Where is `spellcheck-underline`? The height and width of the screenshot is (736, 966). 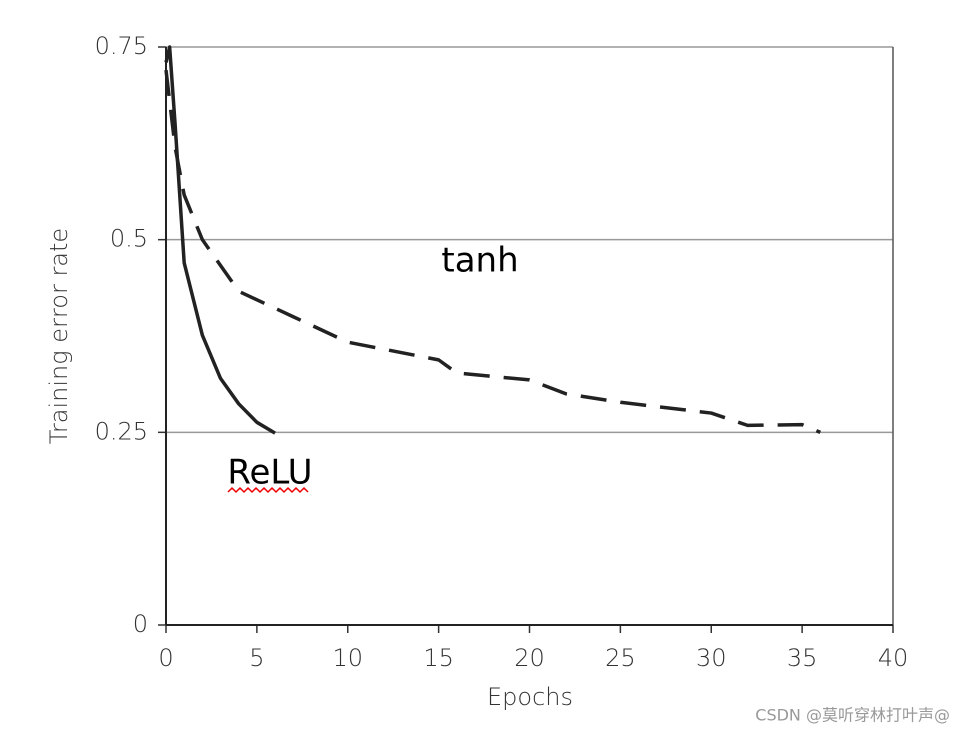 spellcheck-underline is located at coordinates (268, 490).